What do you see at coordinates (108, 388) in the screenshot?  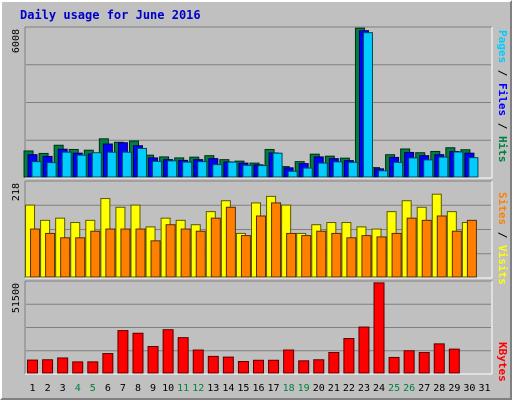 I see `x-tick-label-6: 6` at bounding box center [108, 388].